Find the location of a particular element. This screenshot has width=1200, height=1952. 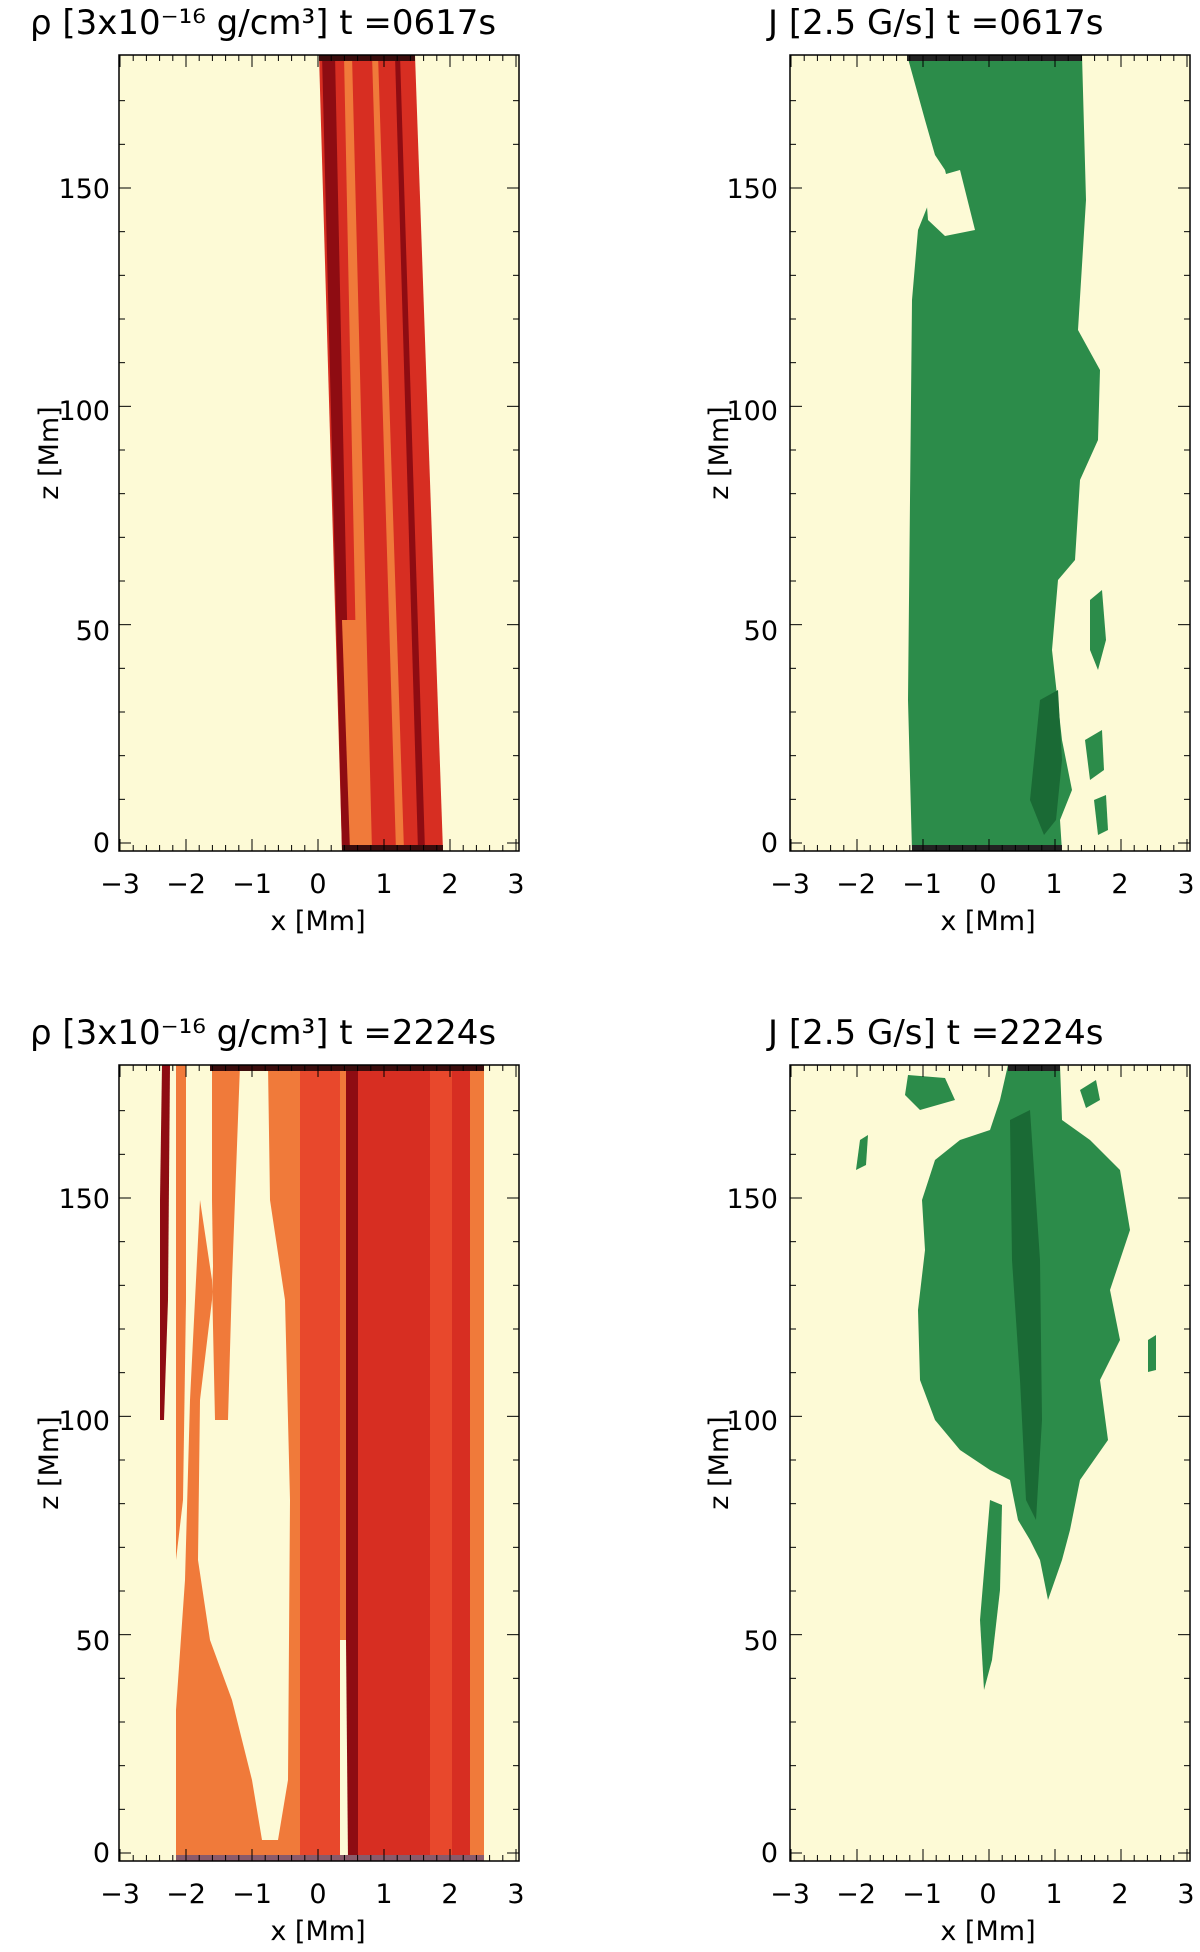

panel-title: ρ [3x10⁻¹⁶ g/cm³] t =2224s is located at coordinates (263, 1033).